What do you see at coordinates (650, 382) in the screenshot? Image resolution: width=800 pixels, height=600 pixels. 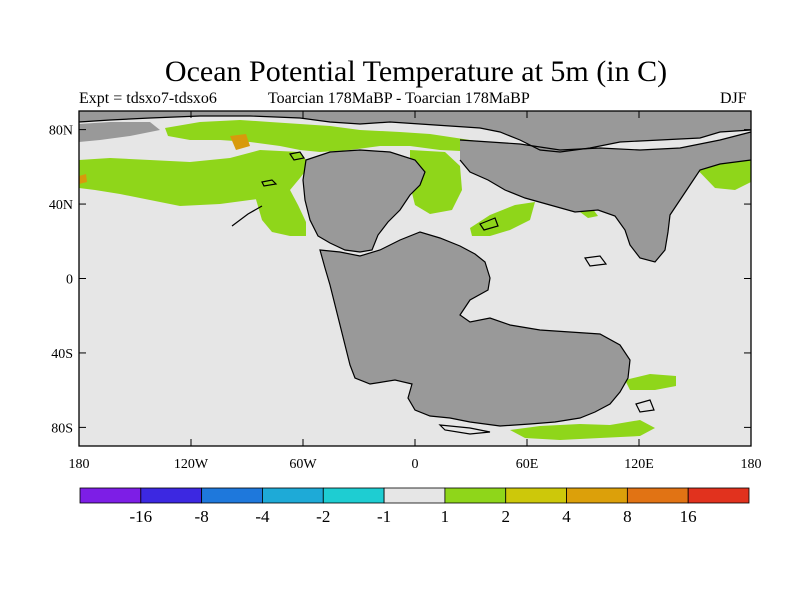 I see `anomaly-region-southern-ocean` at bounding box center [650, 382].